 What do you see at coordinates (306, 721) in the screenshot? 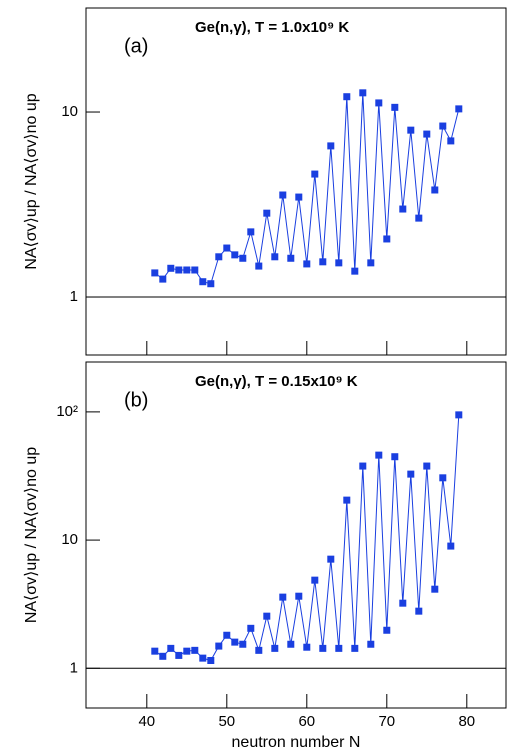
I see `x-tick-label: 60` at bounding box center [306, 721].